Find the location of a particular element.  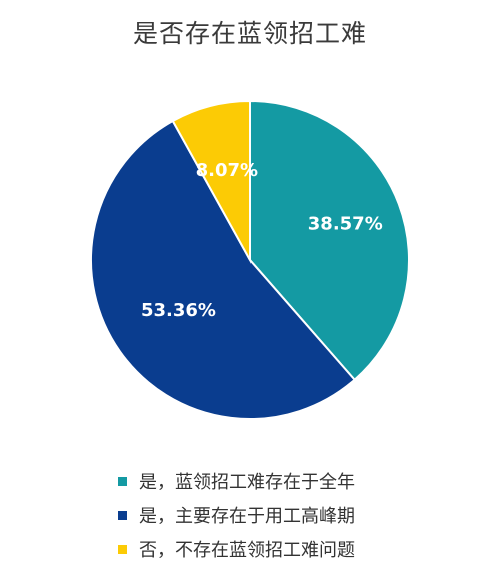

legend-label: 是，蓝领招工难存在于全年 is located at coordinates (247, 482).